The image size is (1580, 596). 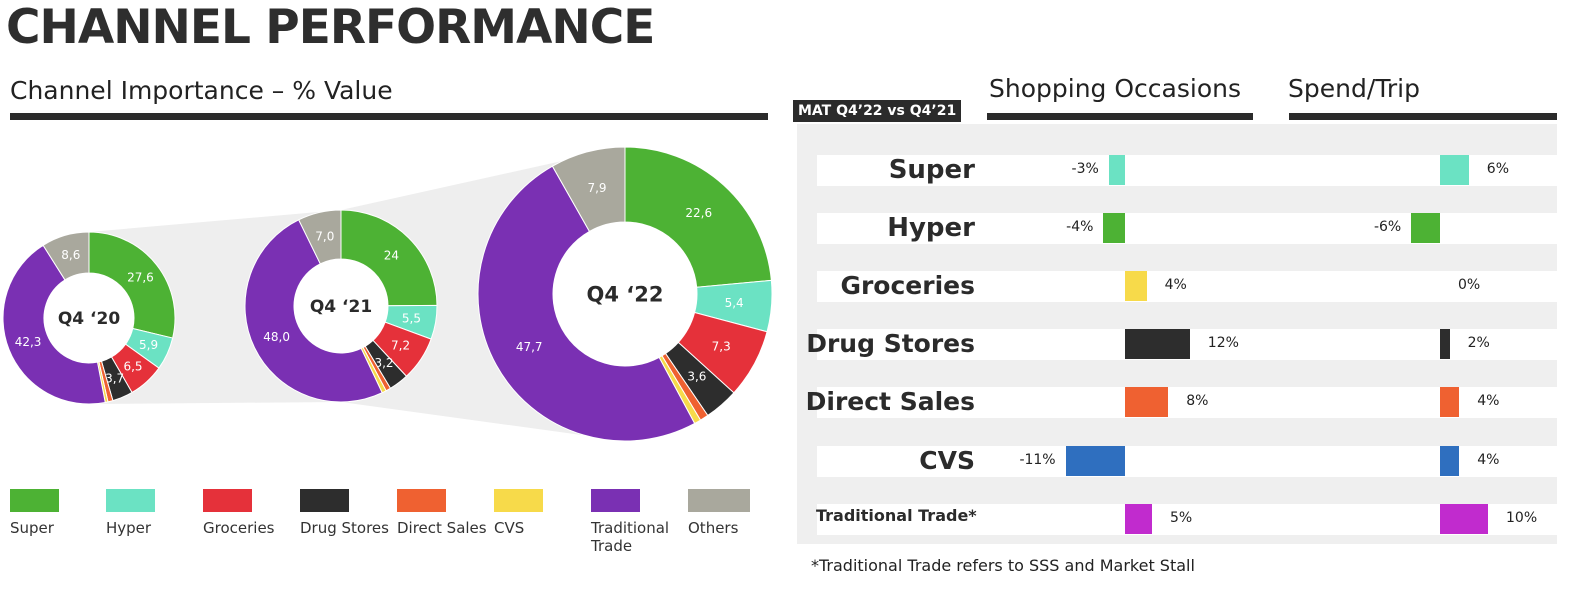 I want to click on legend-swatch-direct-sales, so click(x=421, y=500).